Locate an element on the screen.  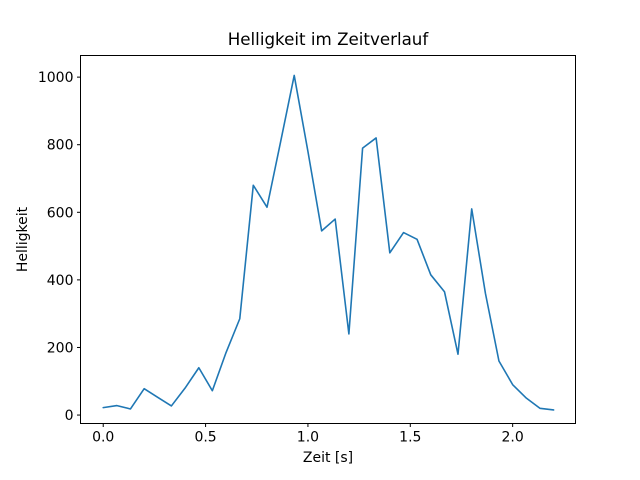
x-axis-label: Zeit [s] is located at coordinates (328, 458).